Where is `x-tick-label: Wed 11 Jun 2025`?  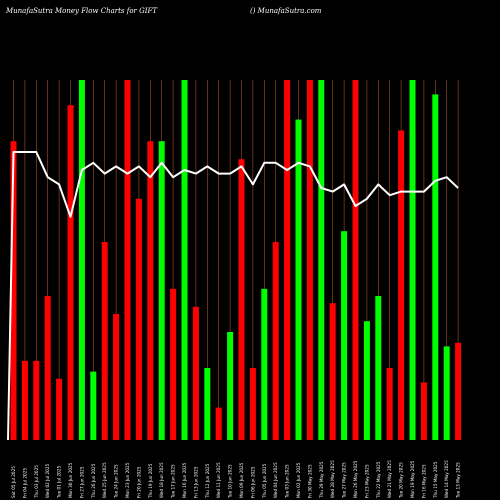
x-tick-label: Wed 11 Jun 2025 is located at coordinates (218, 480).